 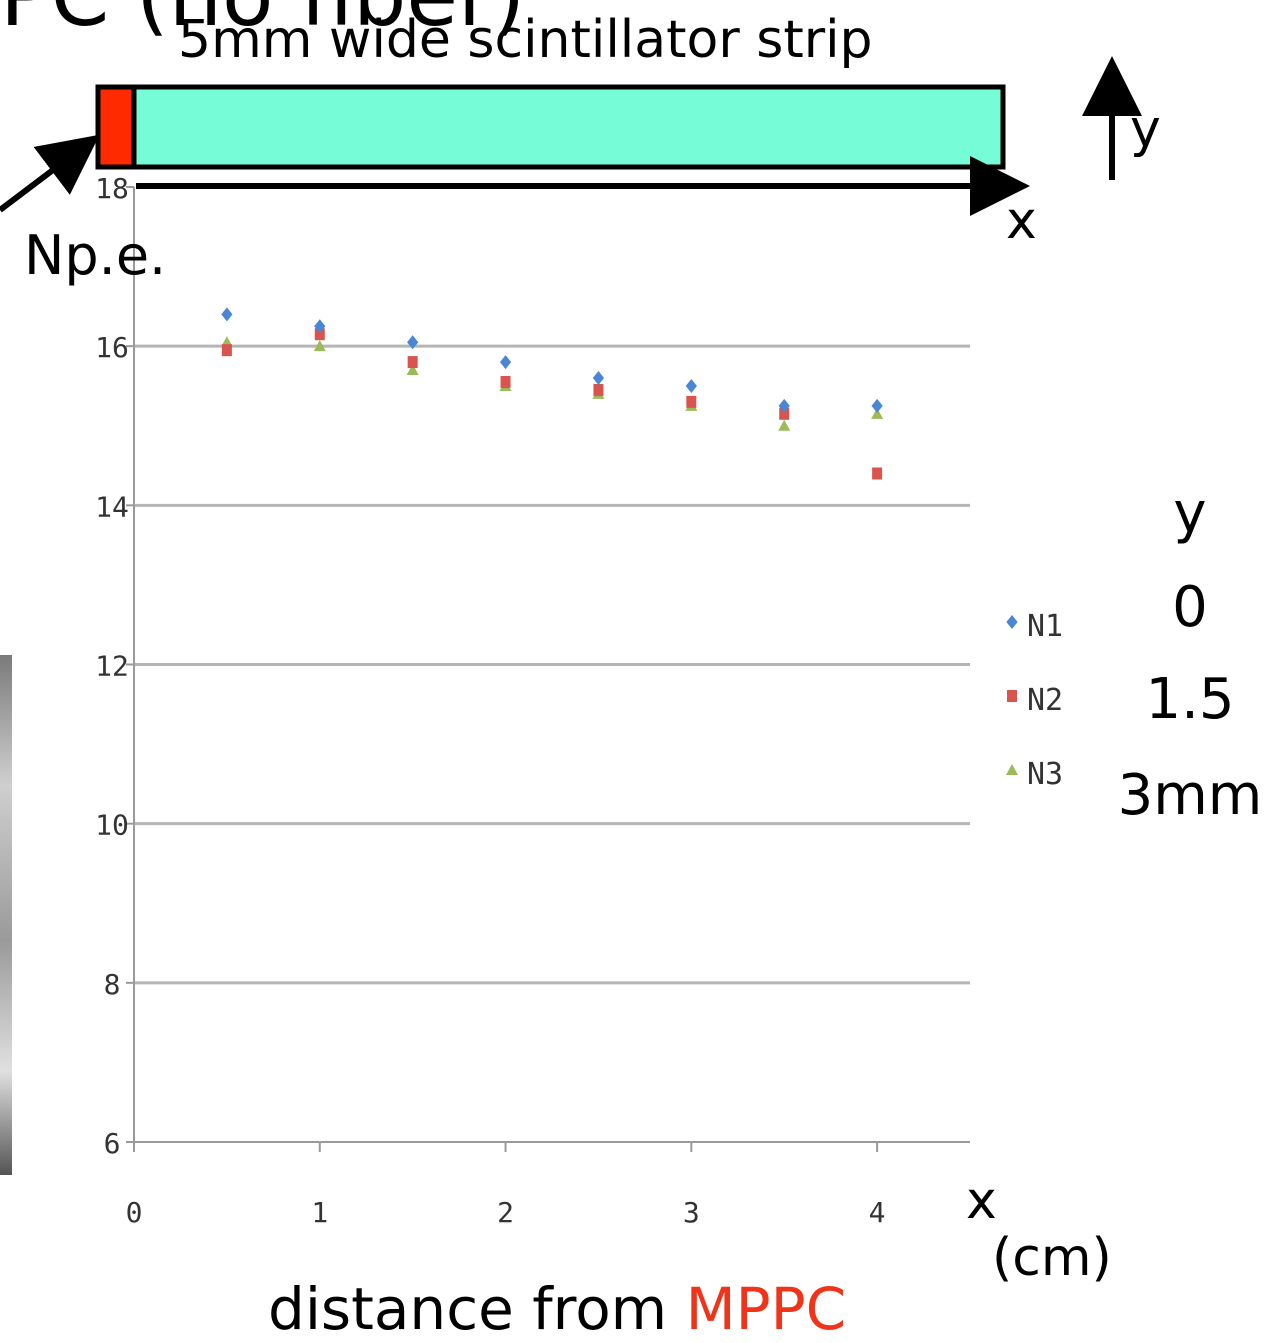 I want to click on y-position-annotations: y 0 1.5 3mm, so click(x=1190, y=654).